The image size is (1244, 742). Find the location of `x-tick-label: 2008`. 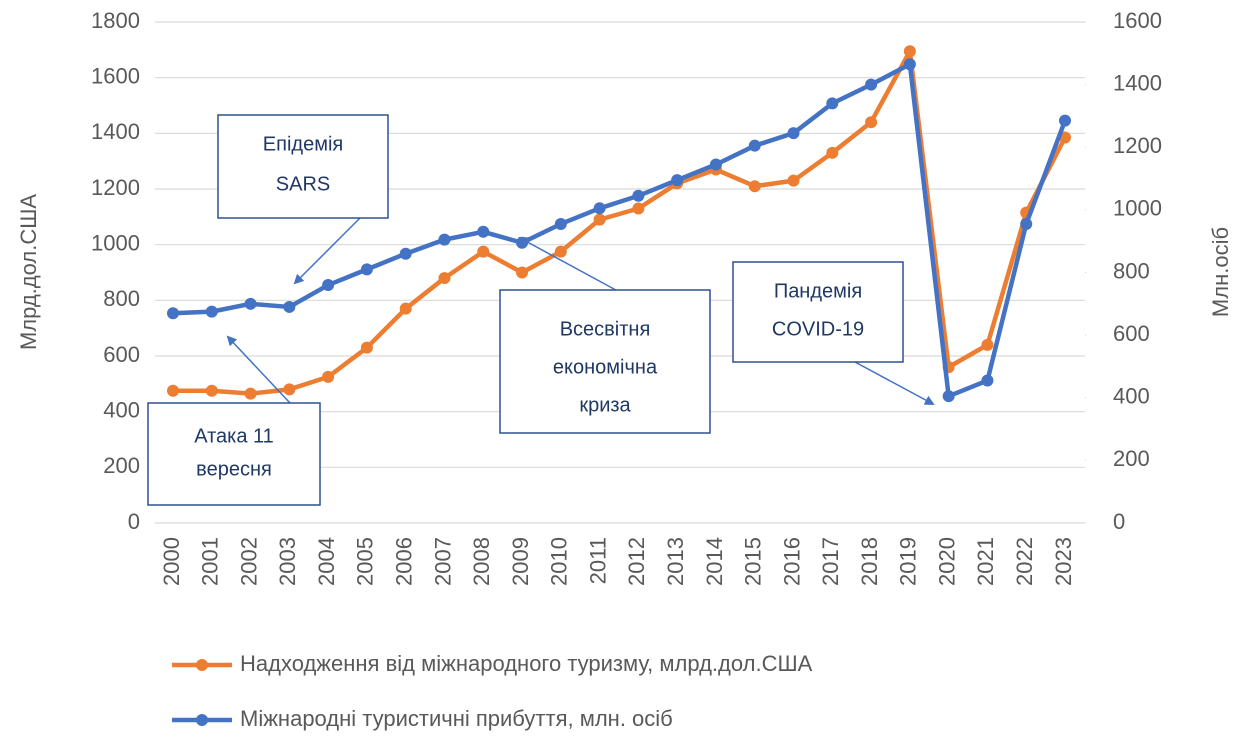

x-tick-label: 2008 is located at coordinates (481, 561).